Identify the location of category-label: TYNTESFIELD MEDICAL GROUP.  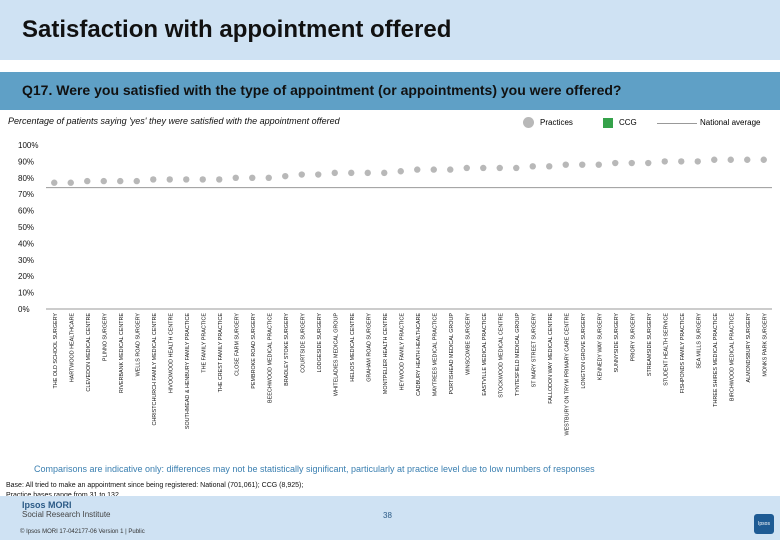
(518, 354).